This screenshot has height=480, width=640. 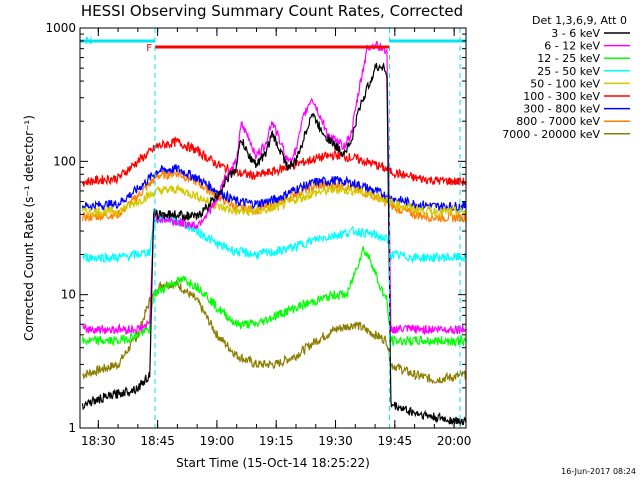 I want to click on legend-entry-label: 3 - 6 keV, so click(x=575, y=33).